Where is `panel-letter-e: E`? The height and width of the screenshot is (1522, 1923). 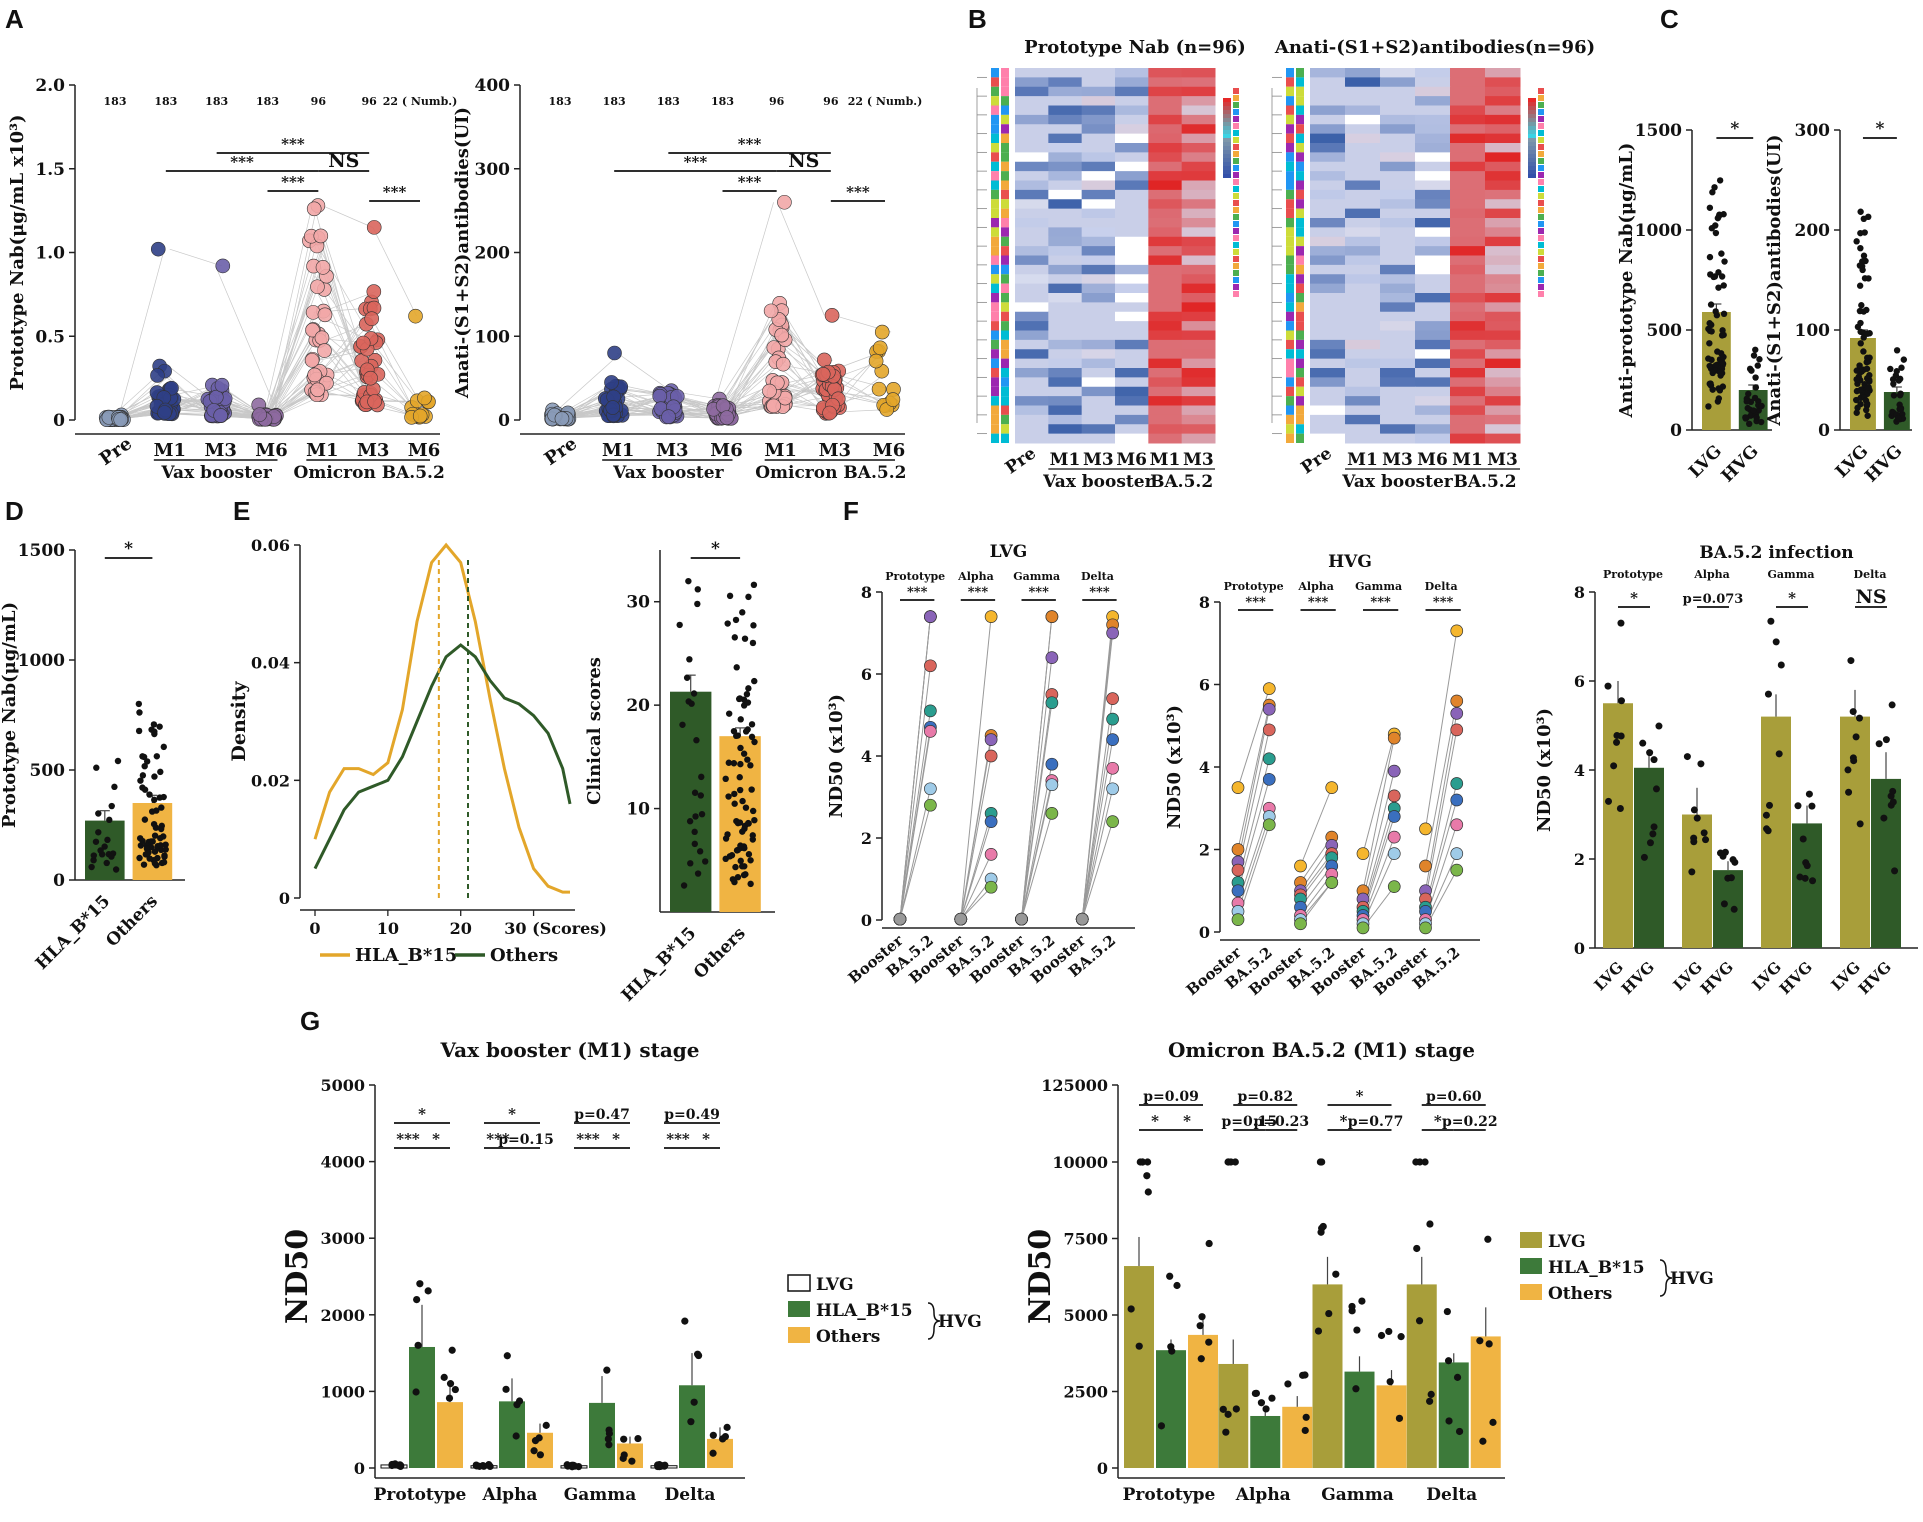
panel-letter-e: E is located at coordinates (241, 511).